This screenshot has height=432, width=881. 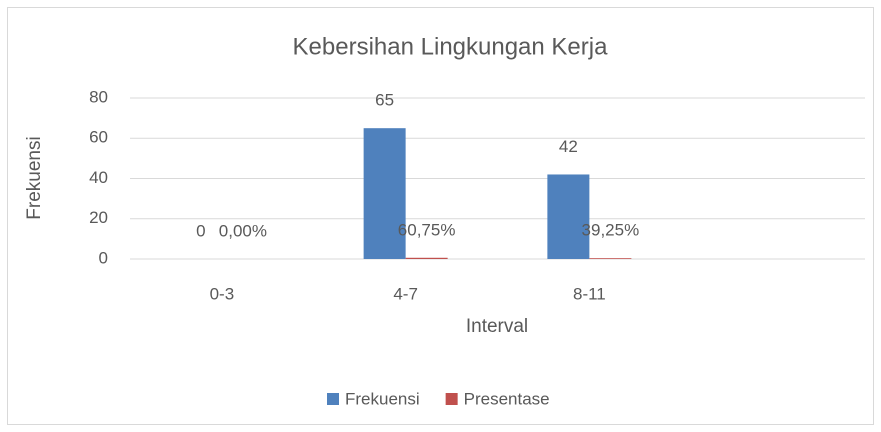 I want to click on x-tick-label: 4-7, so click(x=405, y=293).